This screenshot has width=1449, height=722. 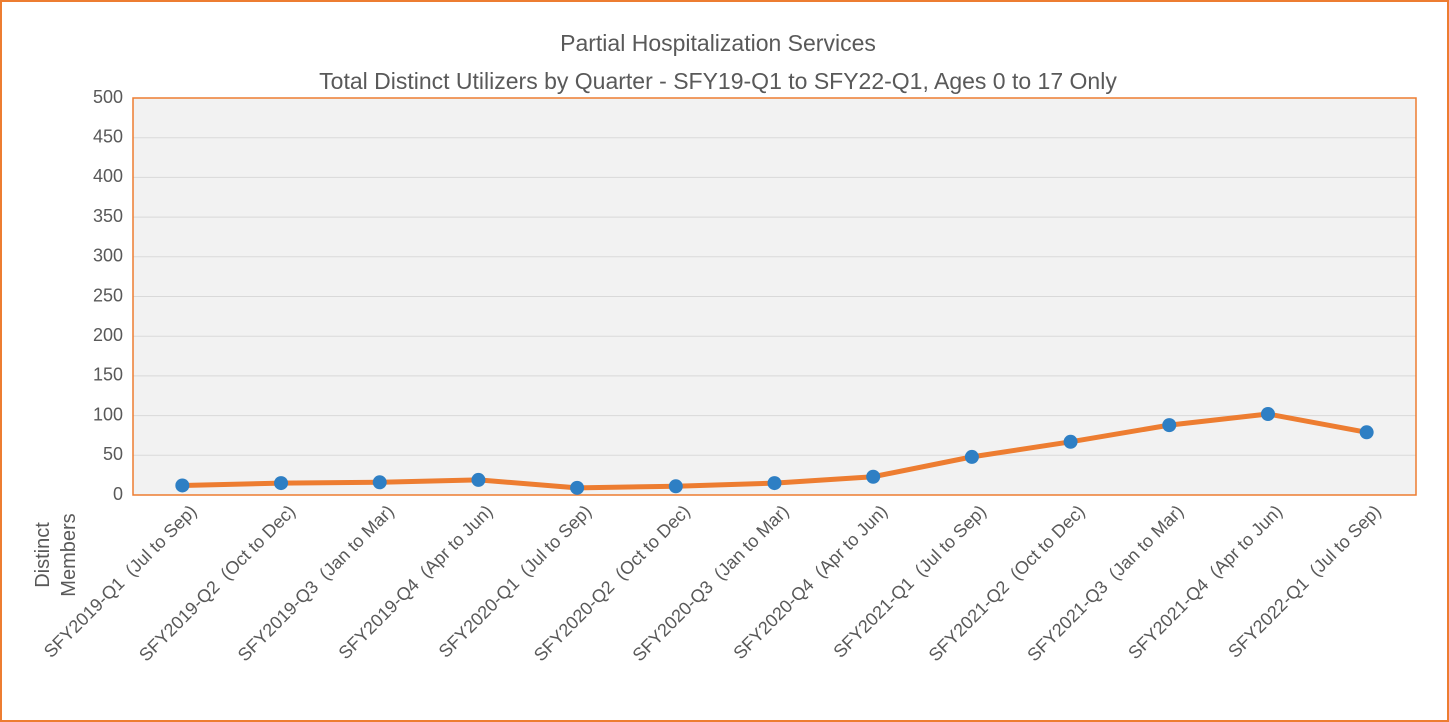 I want to click on y-tick-label: 150, so click(x=108, y=375).